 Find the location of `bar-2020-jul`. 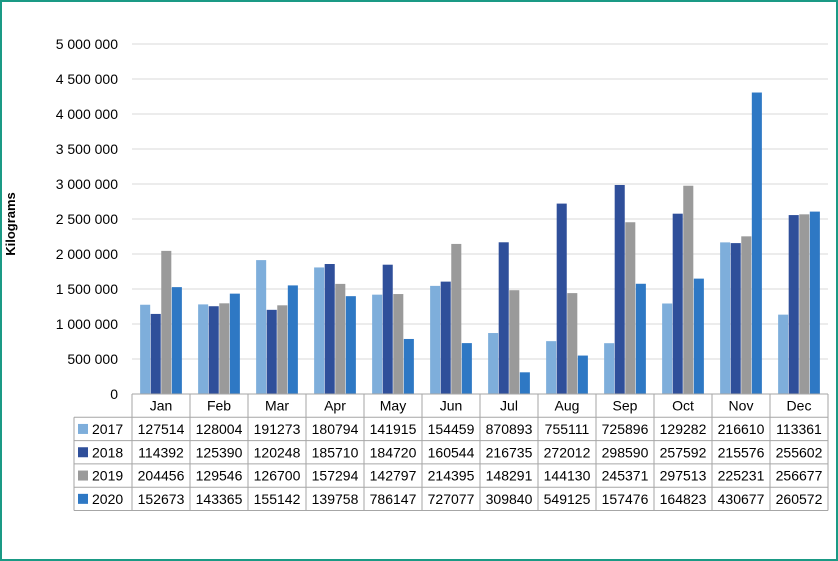

bar-2020-jul is located at coordinates (524, 383).